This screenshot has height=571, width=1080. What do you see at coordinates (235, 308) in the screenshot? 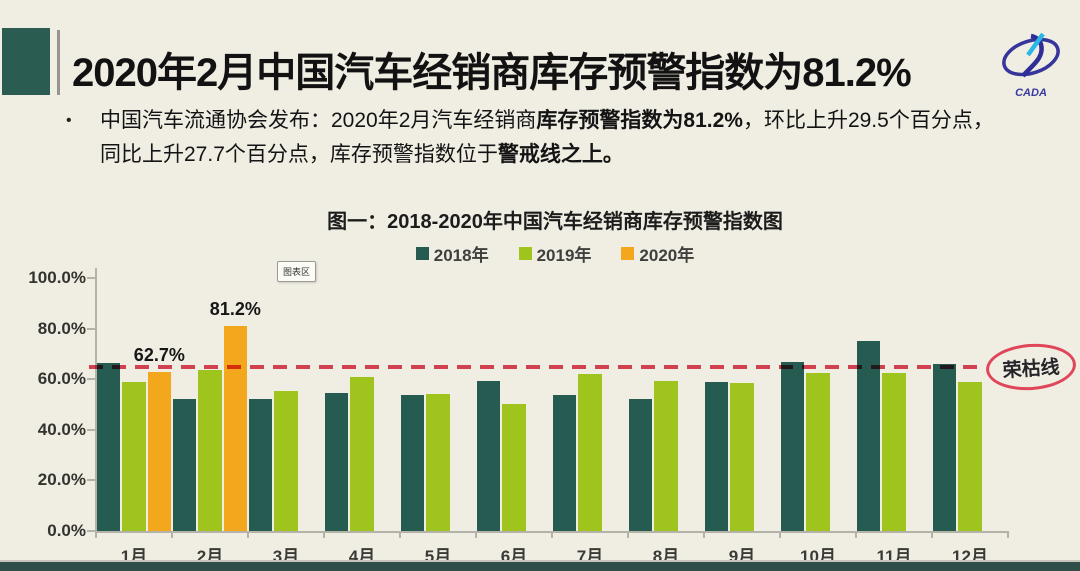
I see `data-label-81.2%: 81.2%` at bounding box center [235, 308].